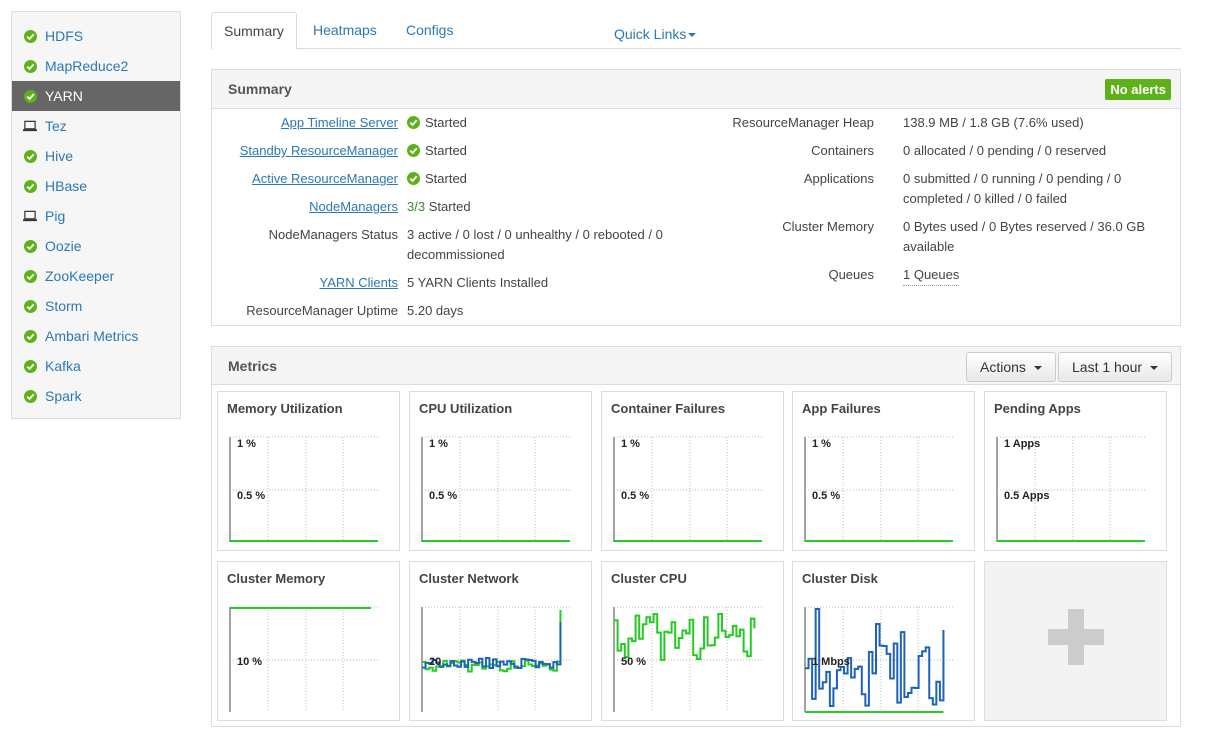 The height and width of the screenshot is (748, 1208). I want to click on widget-pending-apps: Pending Apps 1 Apps 0.5 Apps, so click(1075, 471).